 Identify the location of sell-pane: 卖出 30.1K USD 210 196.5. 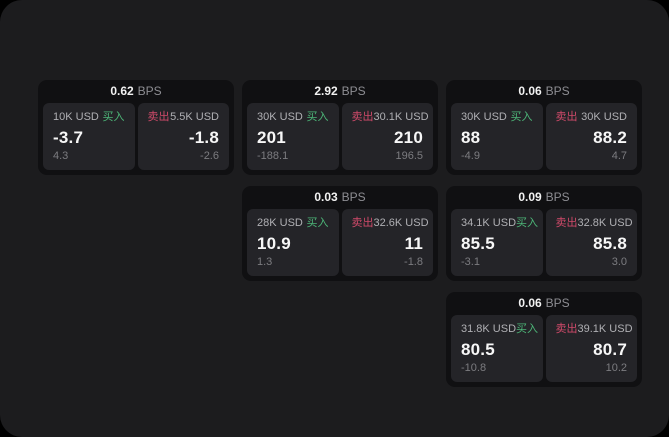
(387, 136).